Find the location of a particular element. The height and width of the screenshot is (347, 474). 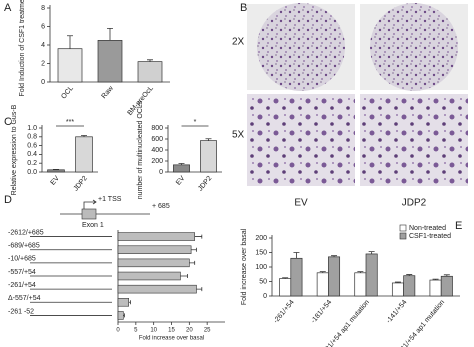

x-tick-label: OCL is located at coordinates (67, 93).